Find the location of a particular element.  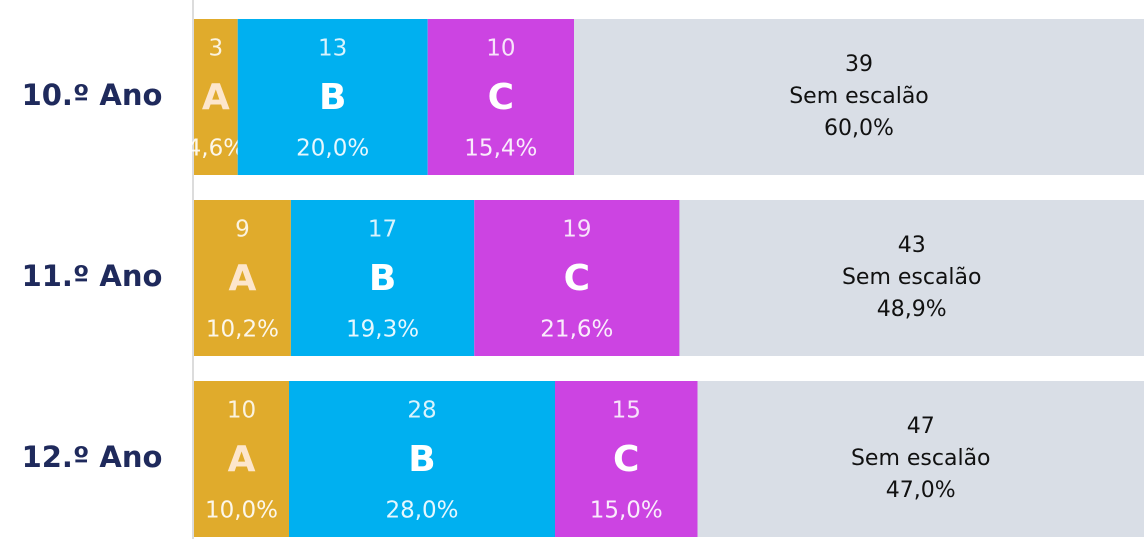

category-label: 10.º Ano is located at coordinates (92, 95).